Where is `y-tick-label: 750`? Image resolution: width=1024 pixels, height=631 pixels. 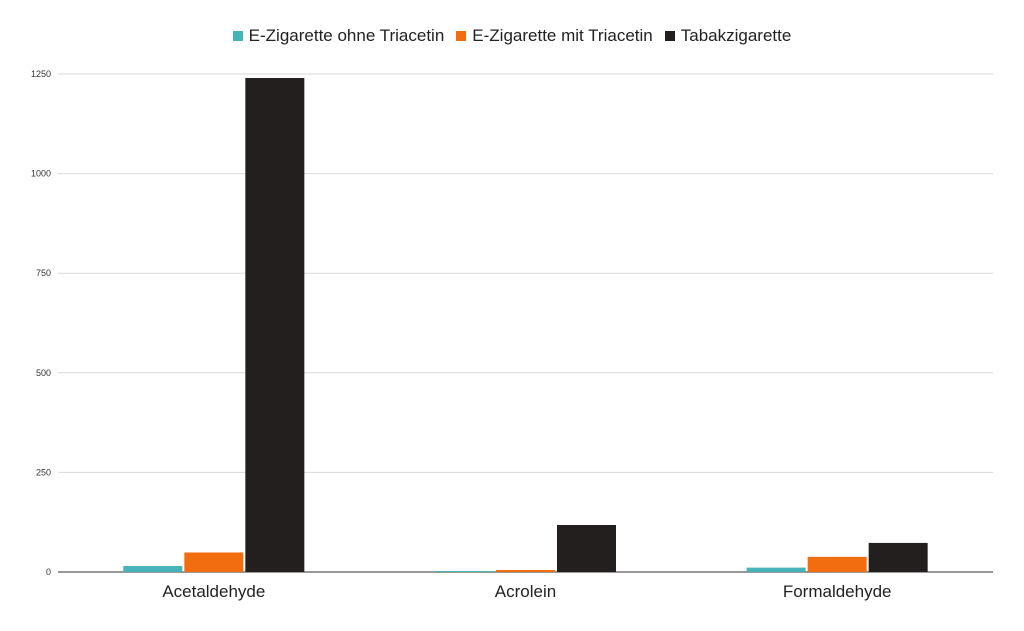
y-tick-label: 750 is located at coordinates (43, 273).